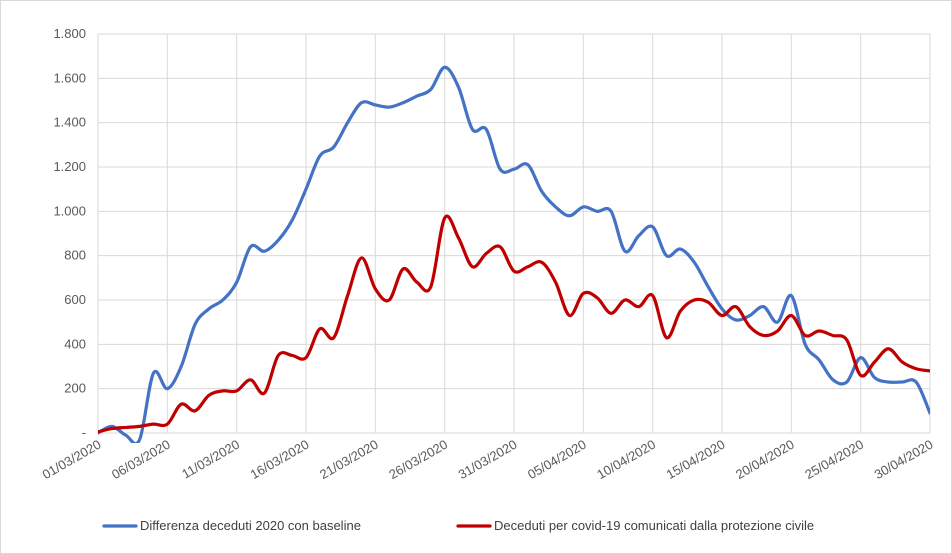  What do you see at coordinates (69, 233) in the screenshot?
I see `y-axis-ticks: - 200 400 600 800 1.000 1.200 1.400 1.600 1.800` at bounding box center [69, 233].